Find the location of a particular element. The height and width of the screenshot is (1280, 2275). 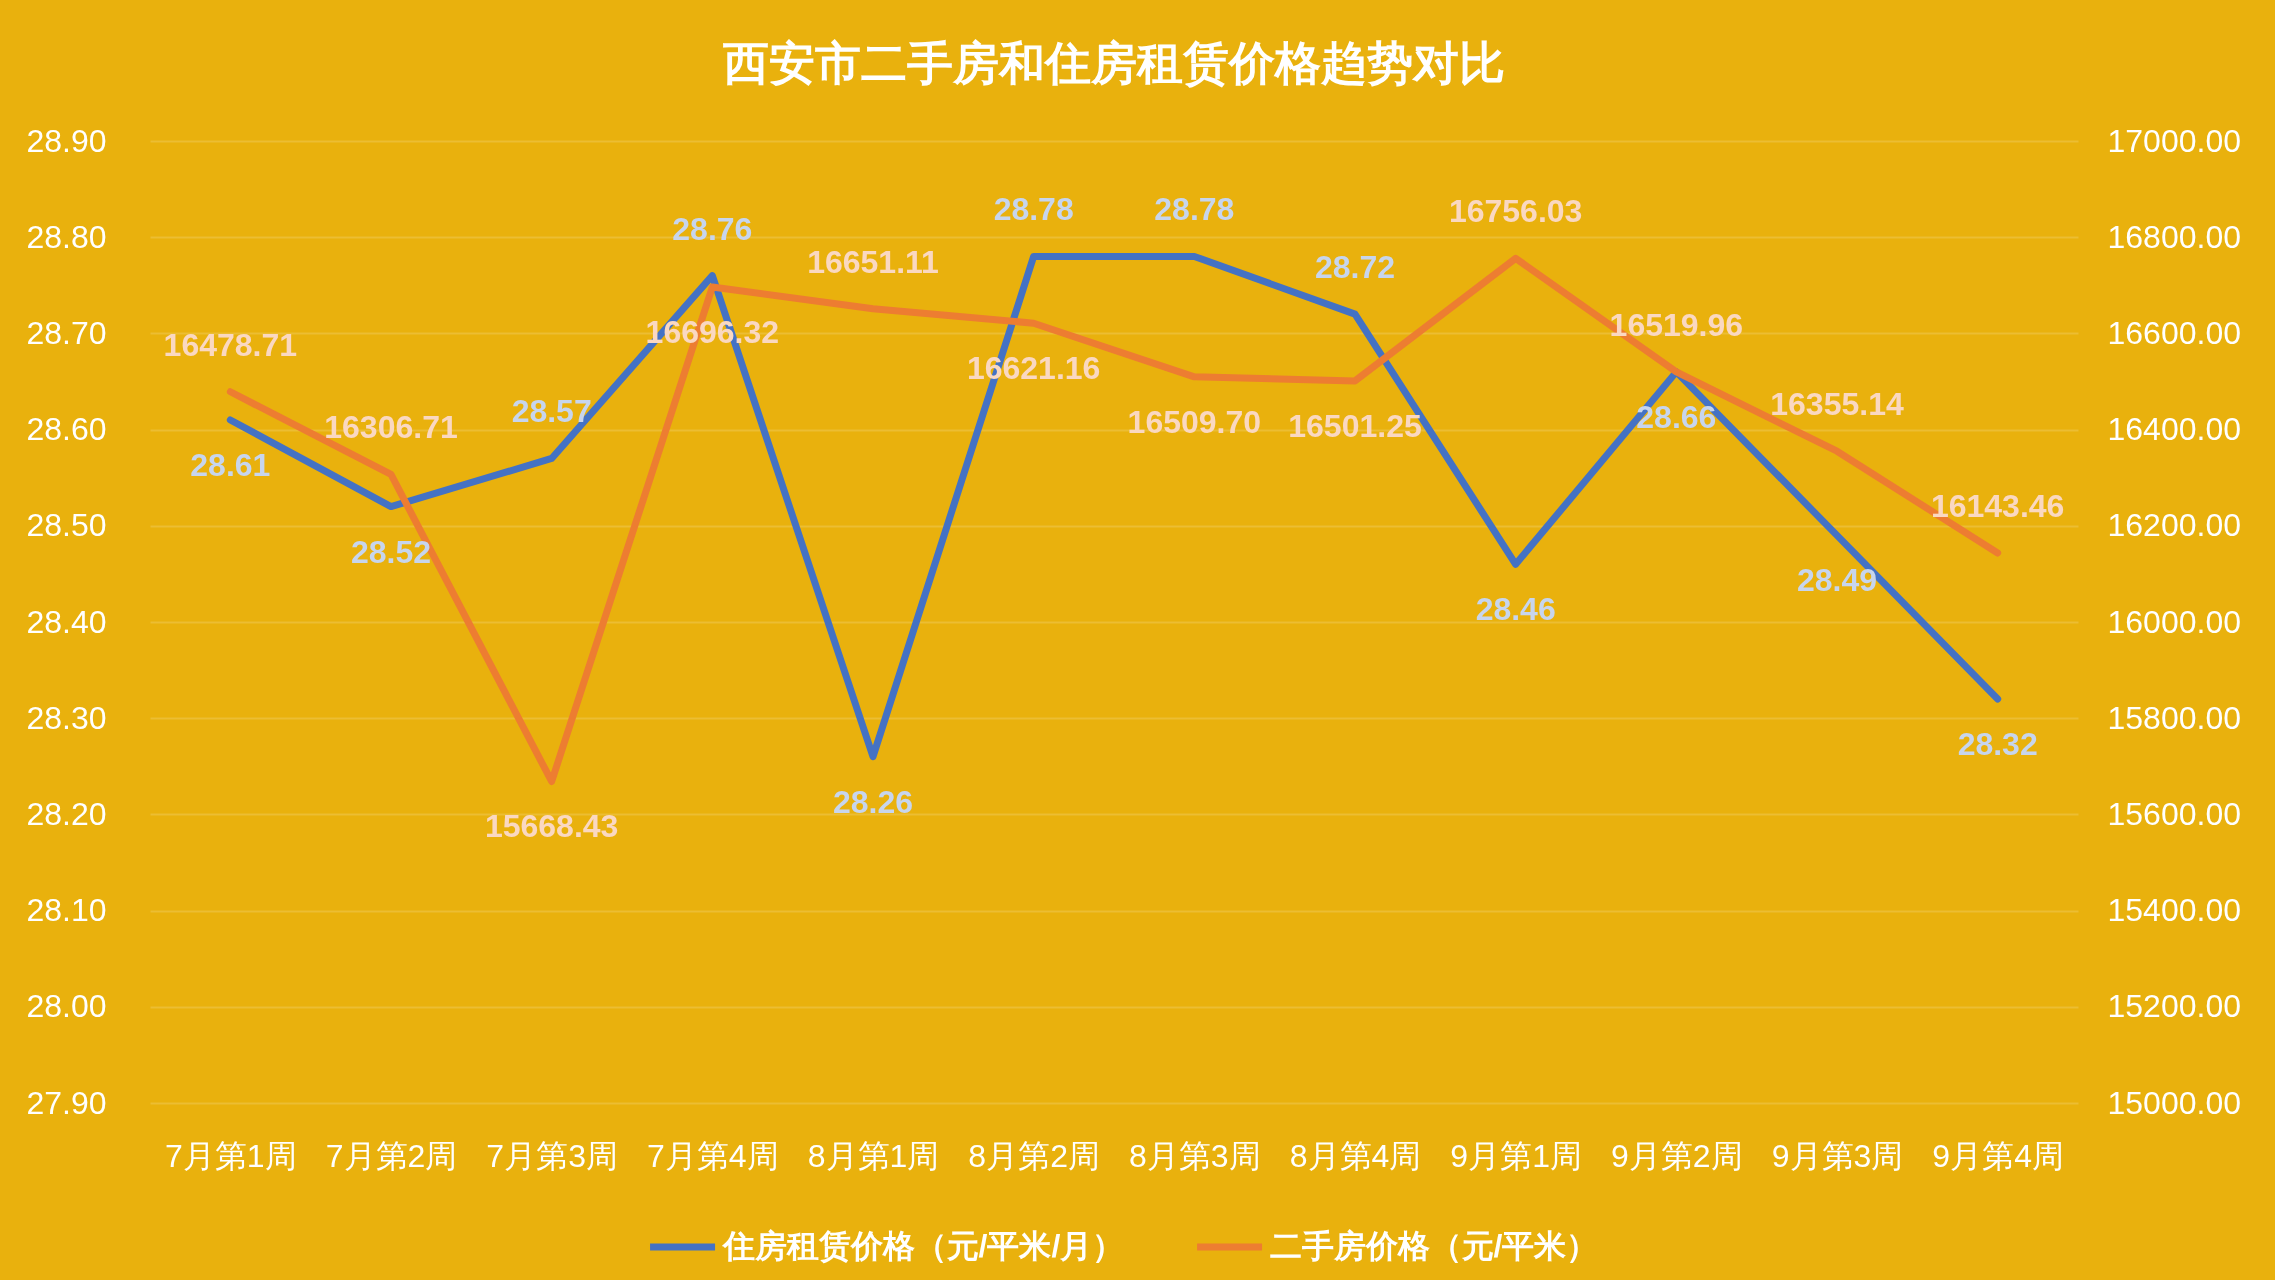

x-tick-label: 9月第2周 is located at coordinates (1677, 1155).